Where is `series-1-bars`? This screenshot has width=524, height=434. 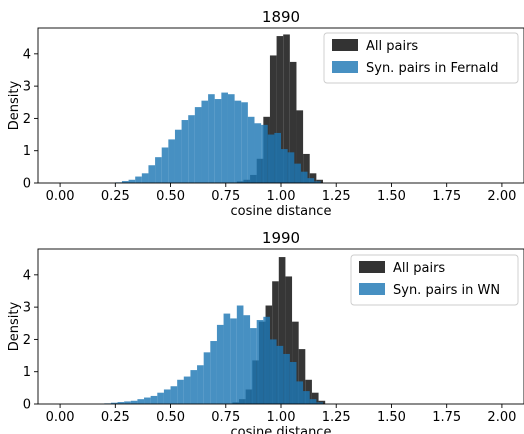
series-1-bars is located at coordinates (213, 355).